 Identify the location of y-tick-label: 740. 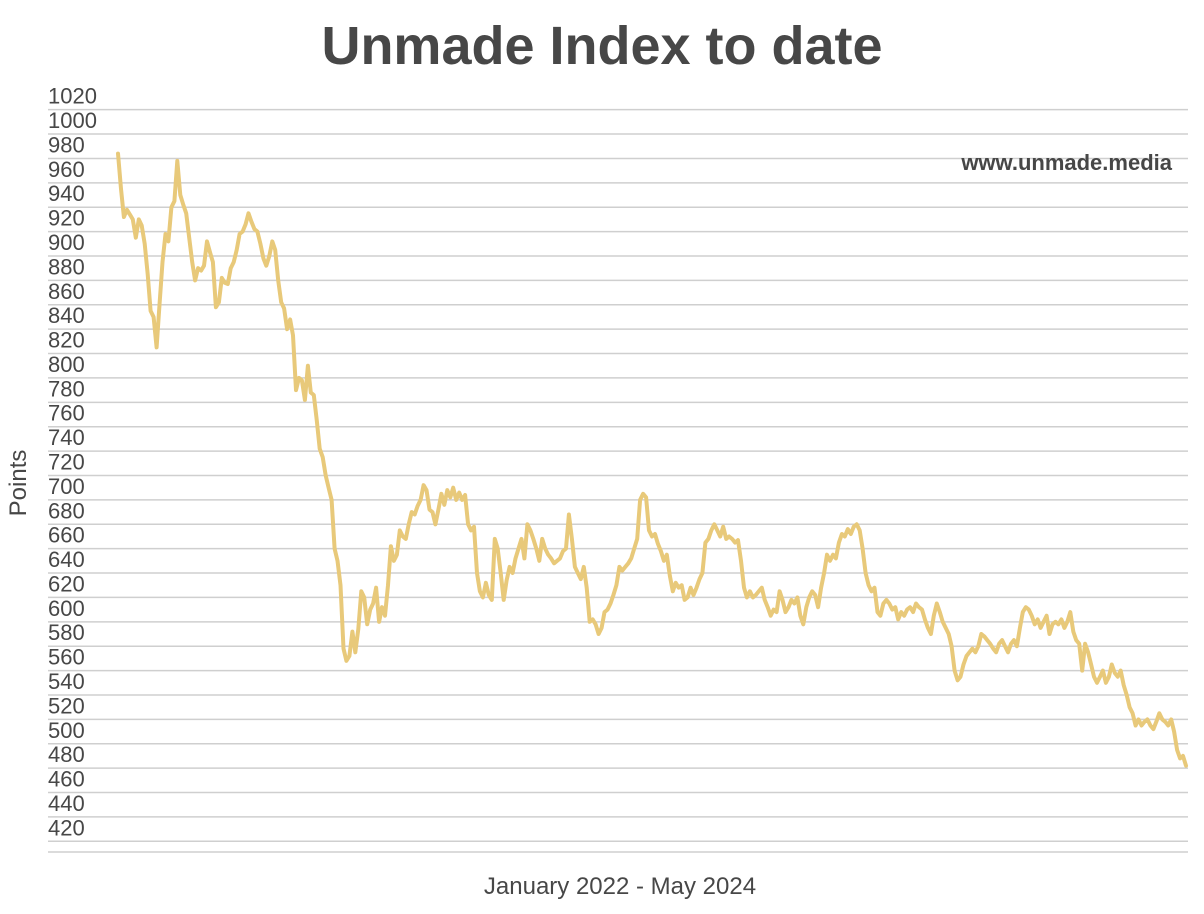
(66, 437).